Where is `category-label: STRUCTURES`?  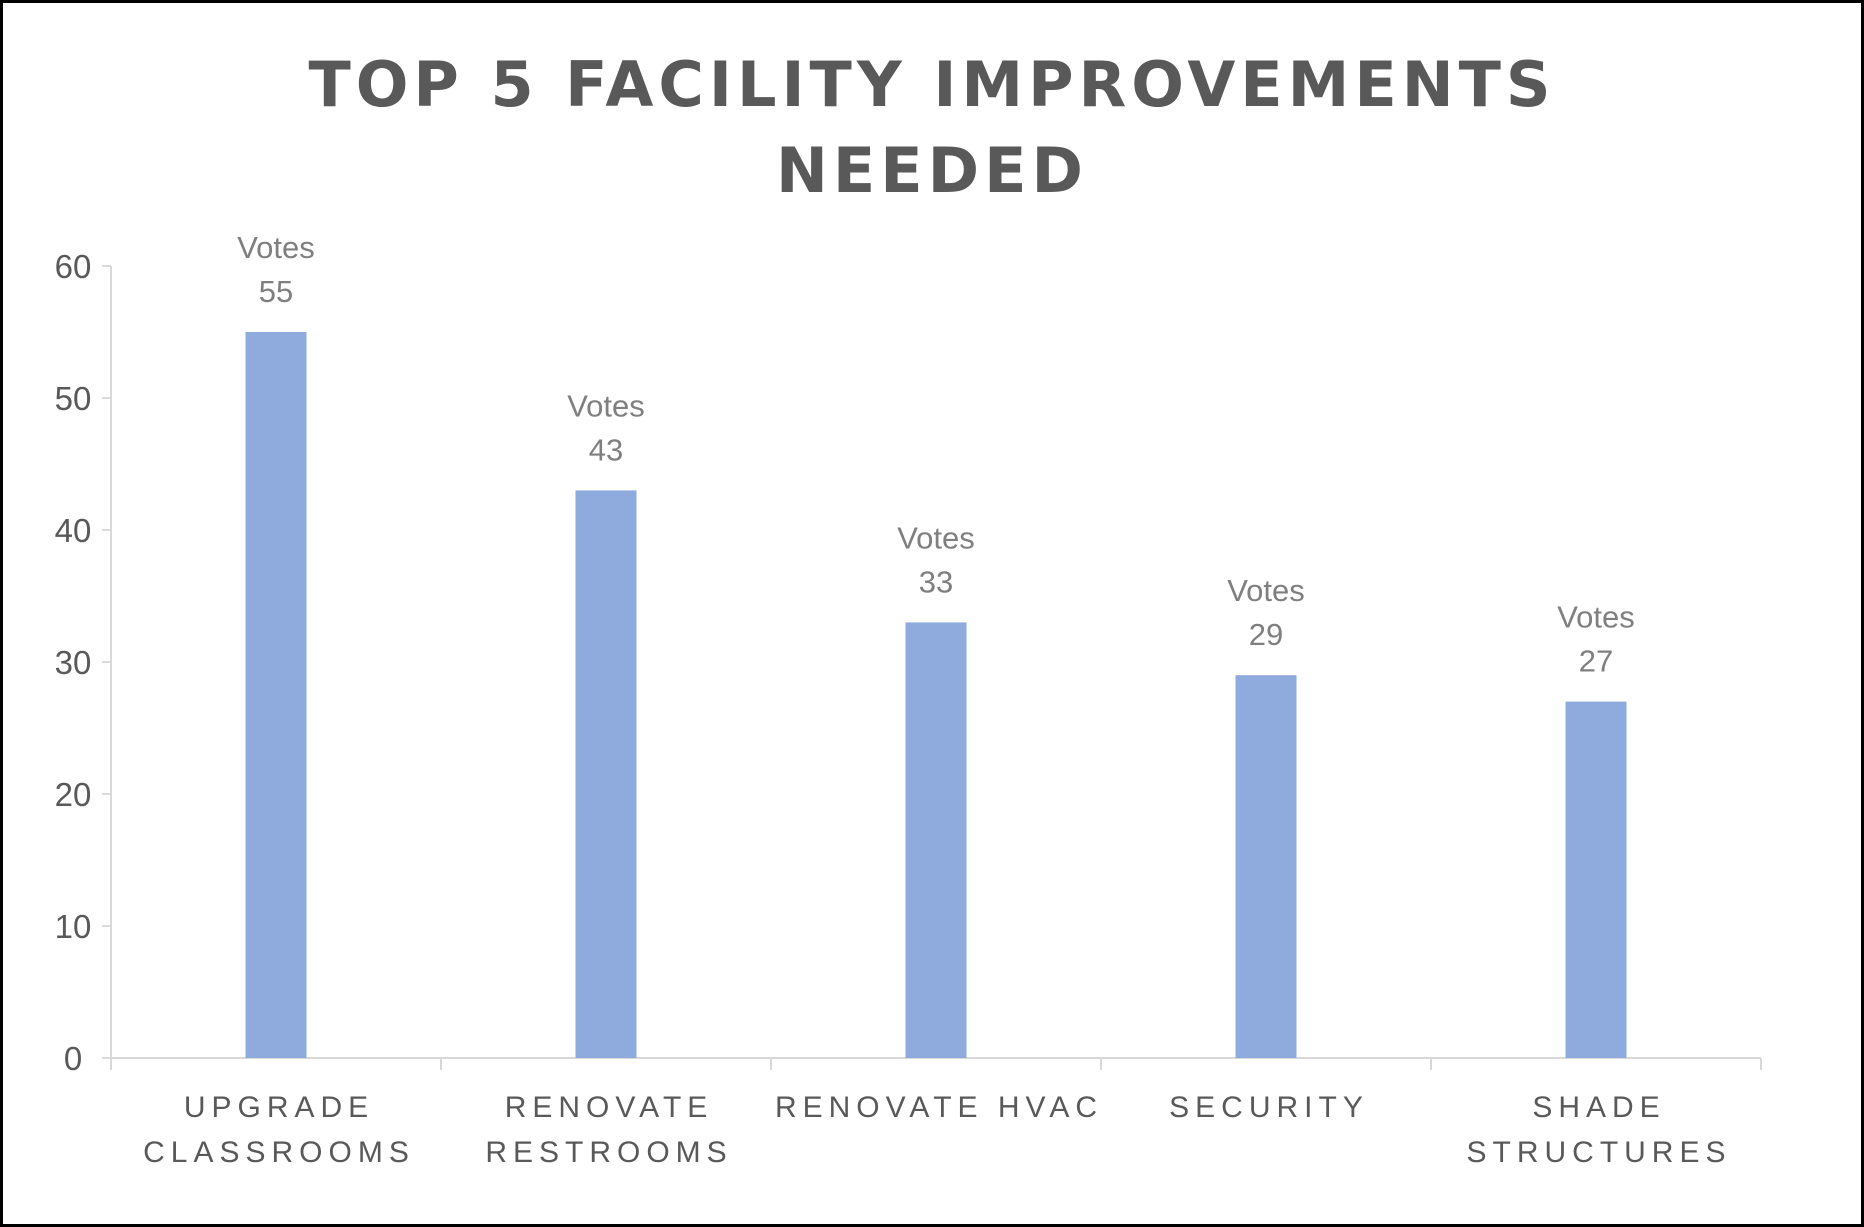 category-label: STRUCTURES is located at coordinates (1598, 1152).